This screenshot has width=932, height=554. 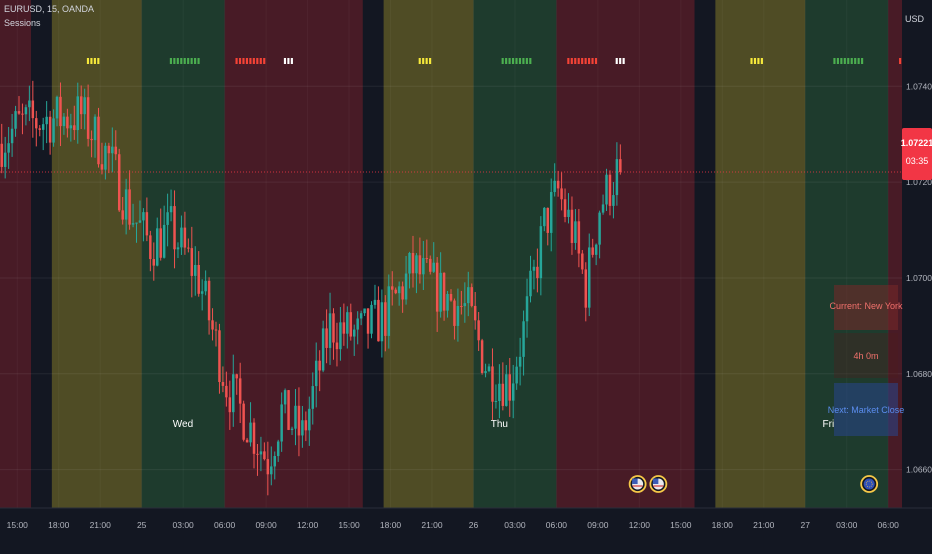 What do you see at coordinates (515, 254) in the screenshot?
I see `session-band-london` at bounding box center [515, 254].